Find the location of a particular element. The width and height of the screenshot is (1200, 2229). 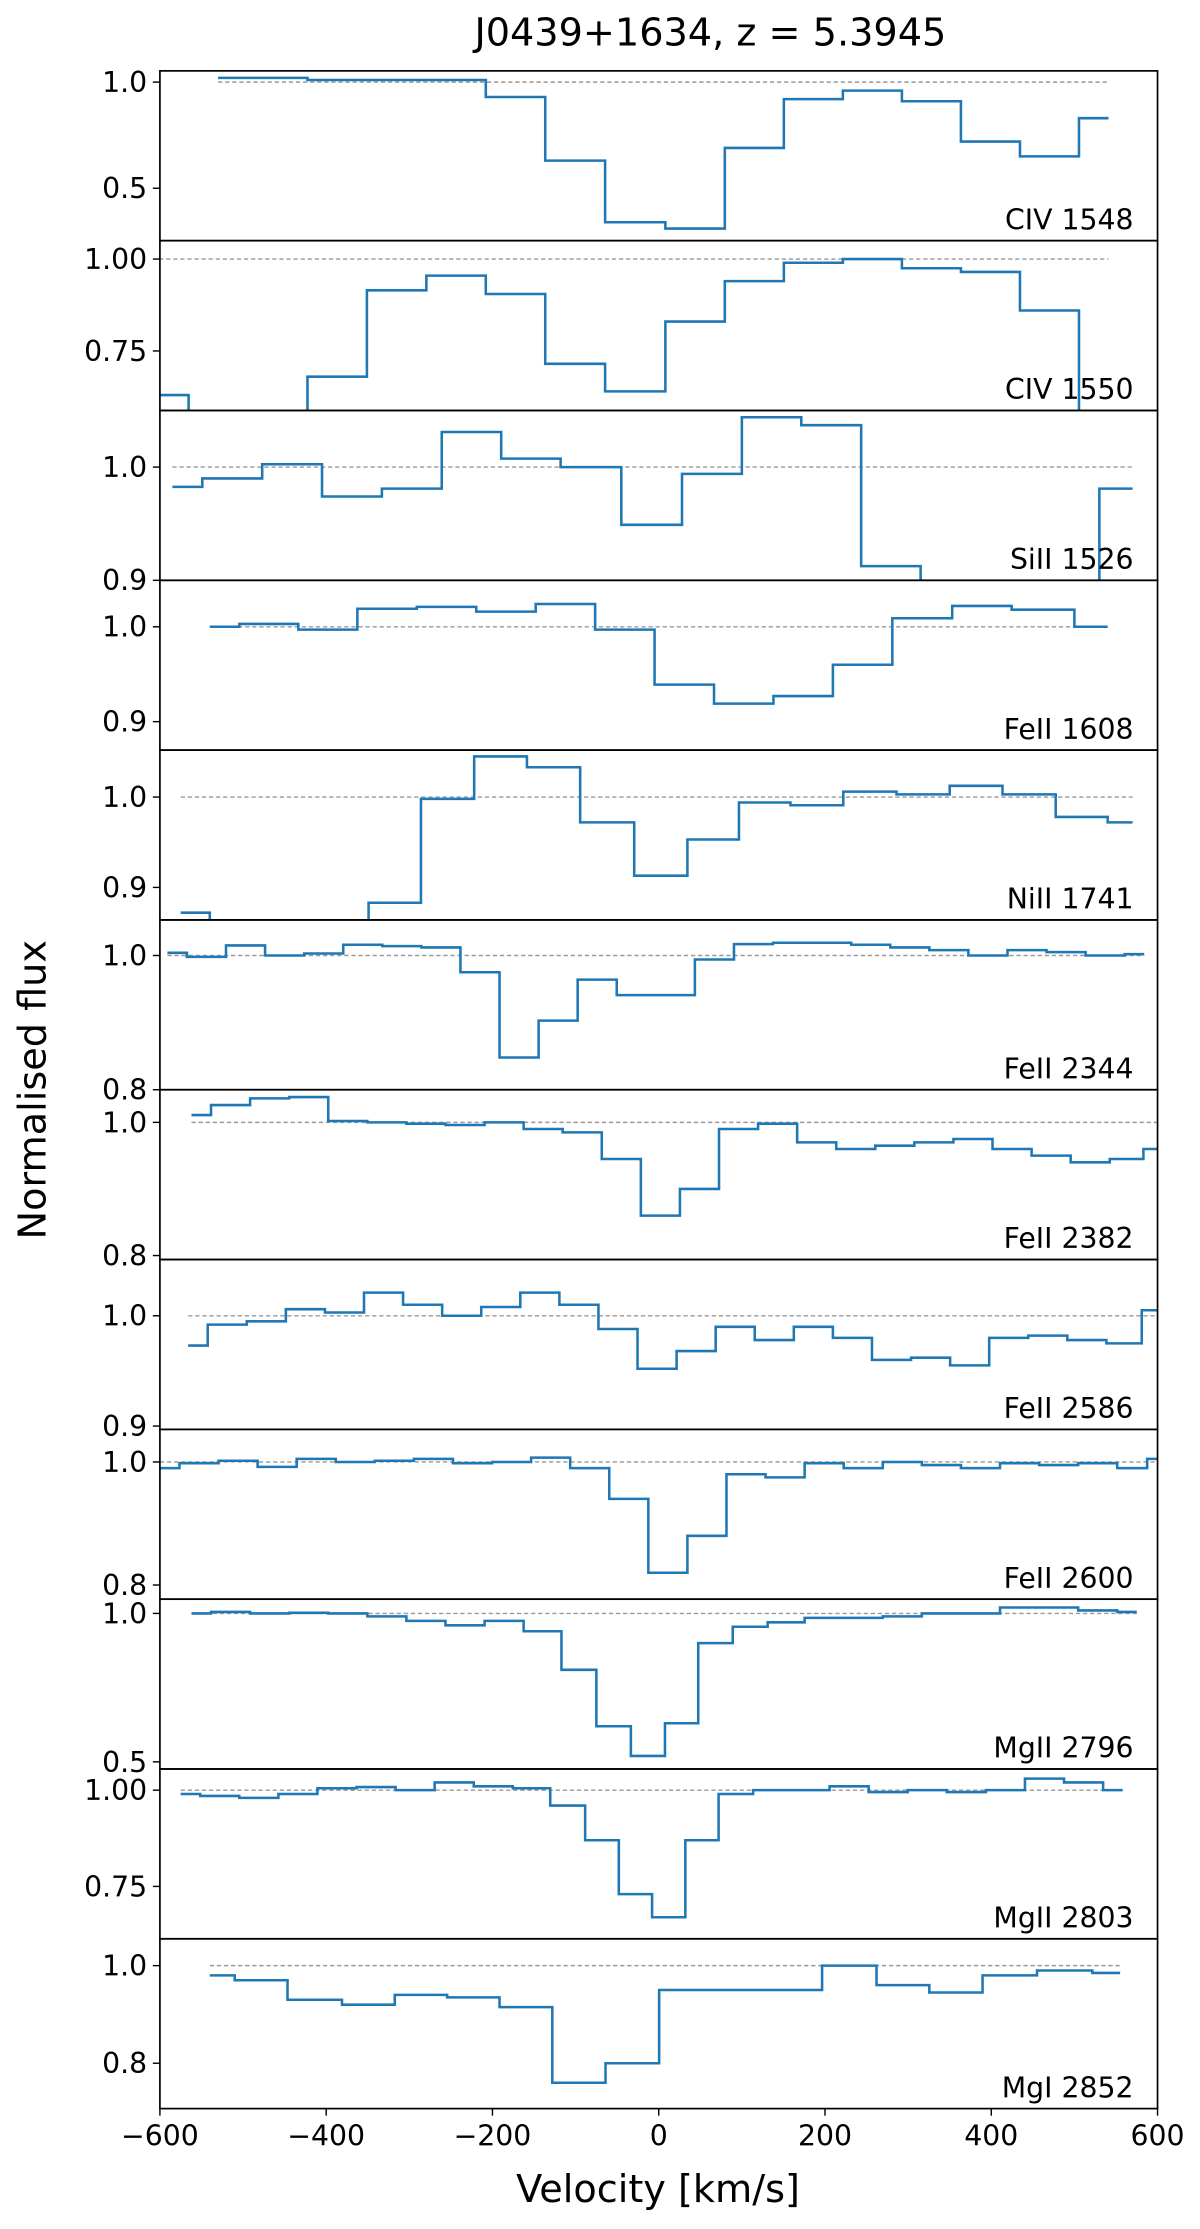

line-label: FeII 2600 is located at coordinates (1069, 1578).